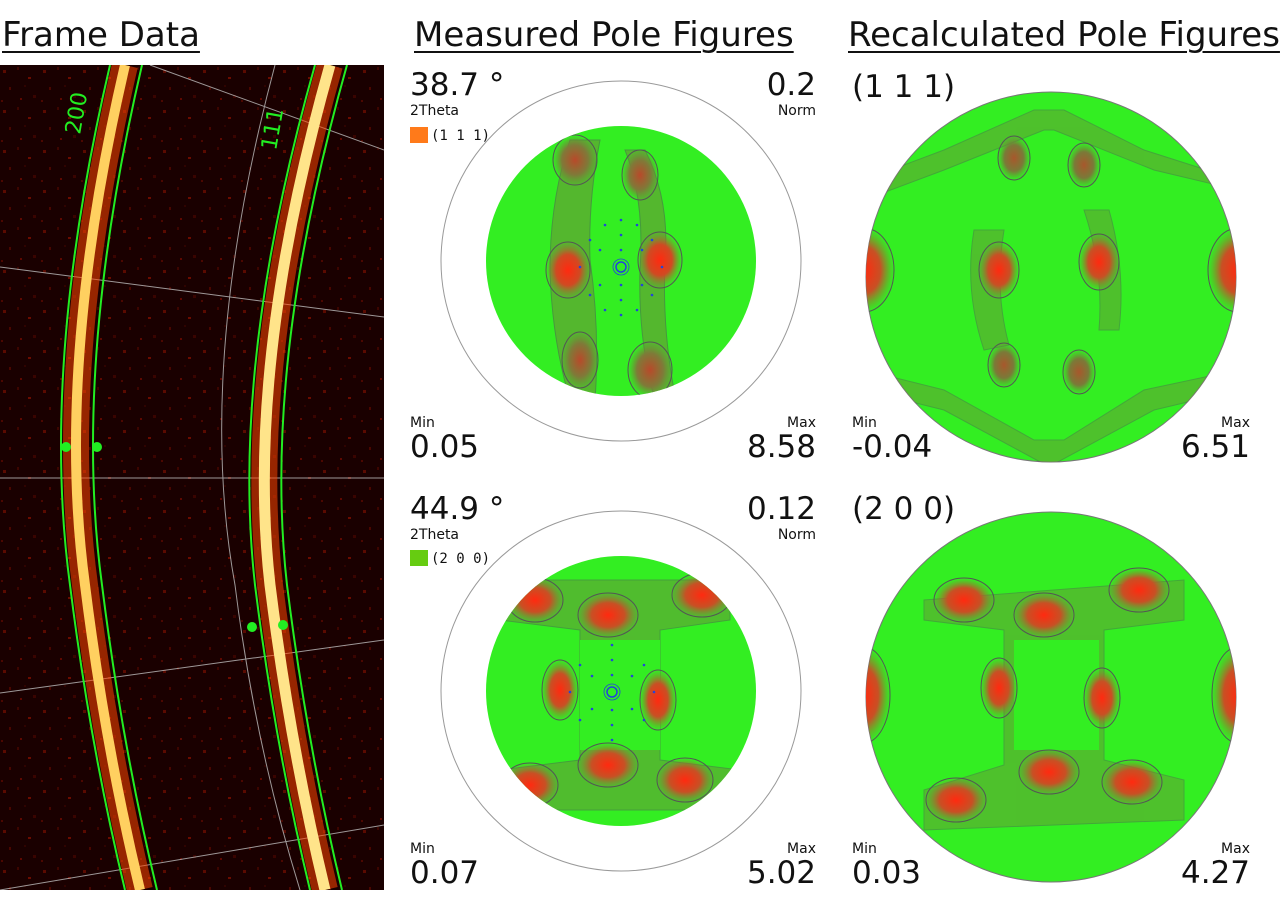  Describe the element at coordinates (283, 625) in the screenshot. I see `ring-111-outer-handle` at that location.